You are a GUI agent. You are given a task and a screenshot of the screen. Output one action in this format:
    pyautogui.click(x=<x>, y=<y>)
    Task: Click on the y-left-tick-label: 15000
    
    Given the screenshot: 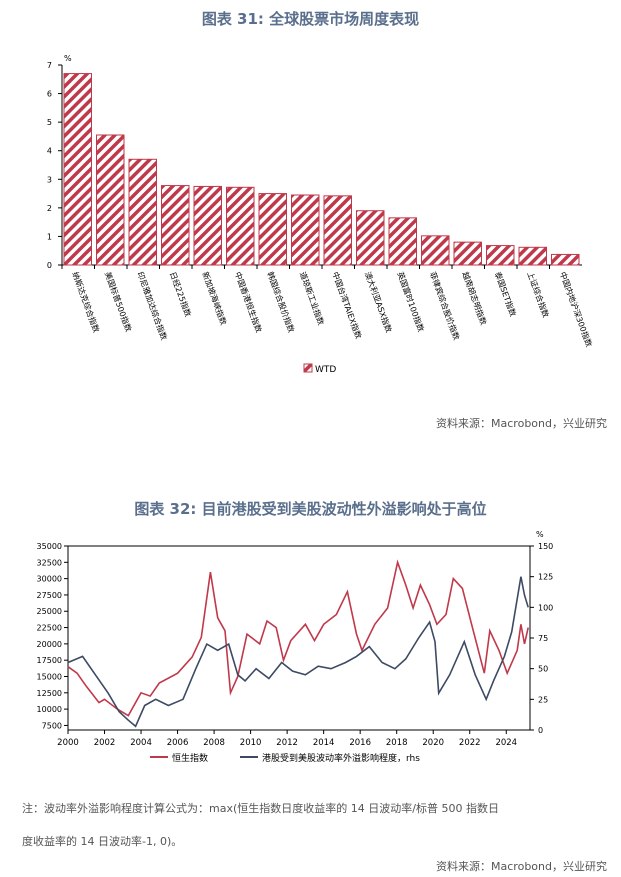 What is the action you would take?
    pyautogui.click(x=49, y=676)
    